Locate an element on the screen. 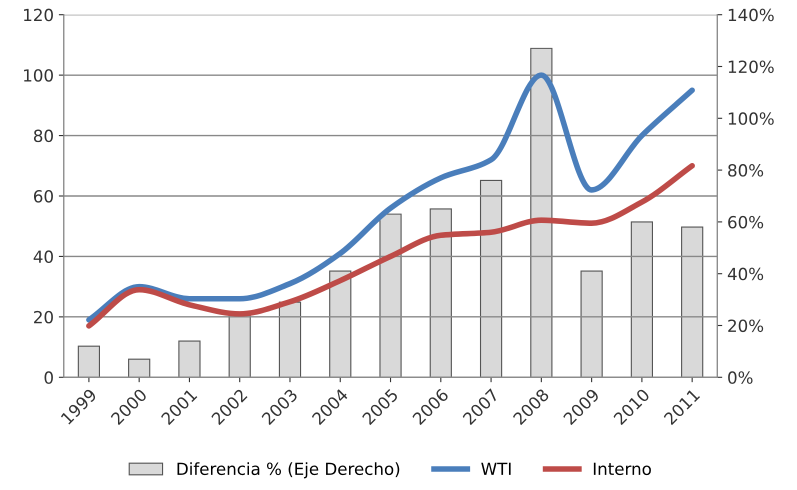 The image size is (797, 490). legend-label: WTI is located at coordinates (496, 468).